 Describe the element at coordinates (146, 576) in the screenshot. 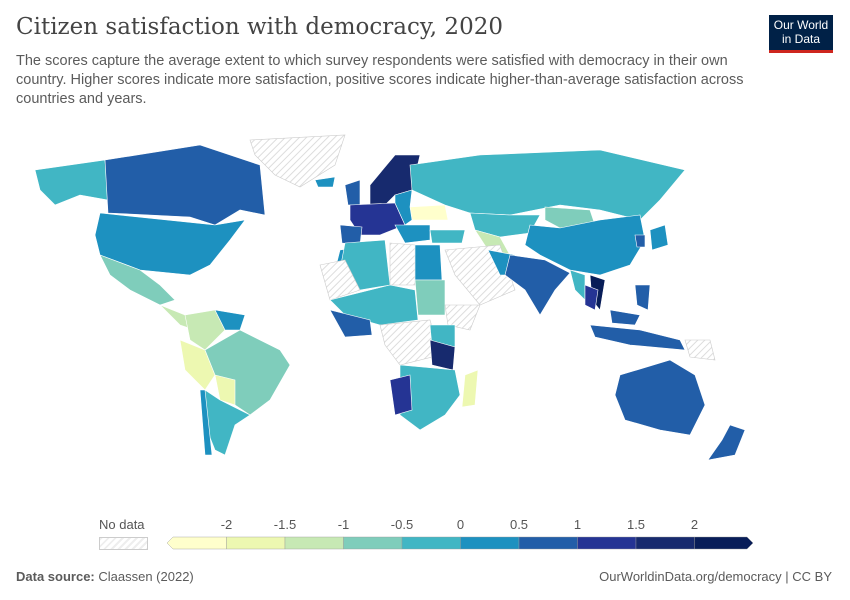

I see `source-value: Claassen (2022)` at that location.